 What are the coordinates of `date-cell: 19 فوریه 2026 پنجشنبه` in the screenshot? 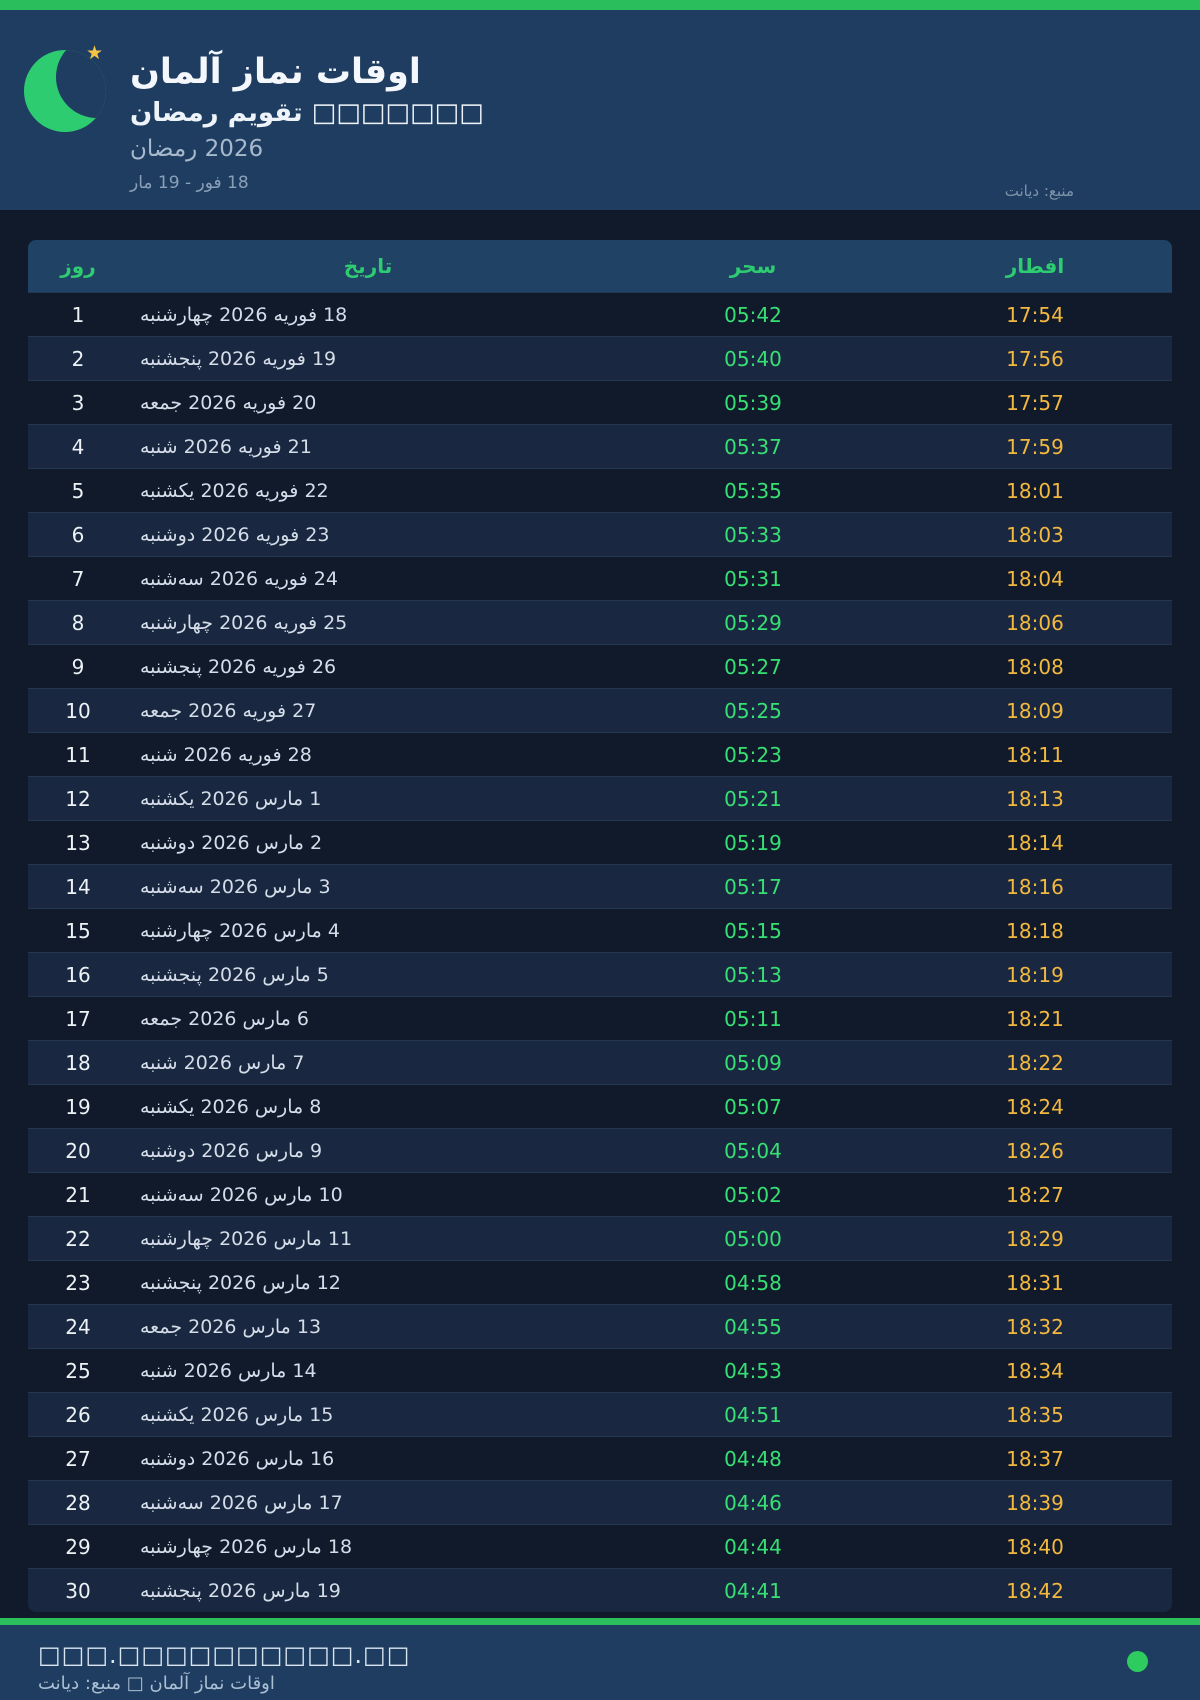 It's located at (238, 358).